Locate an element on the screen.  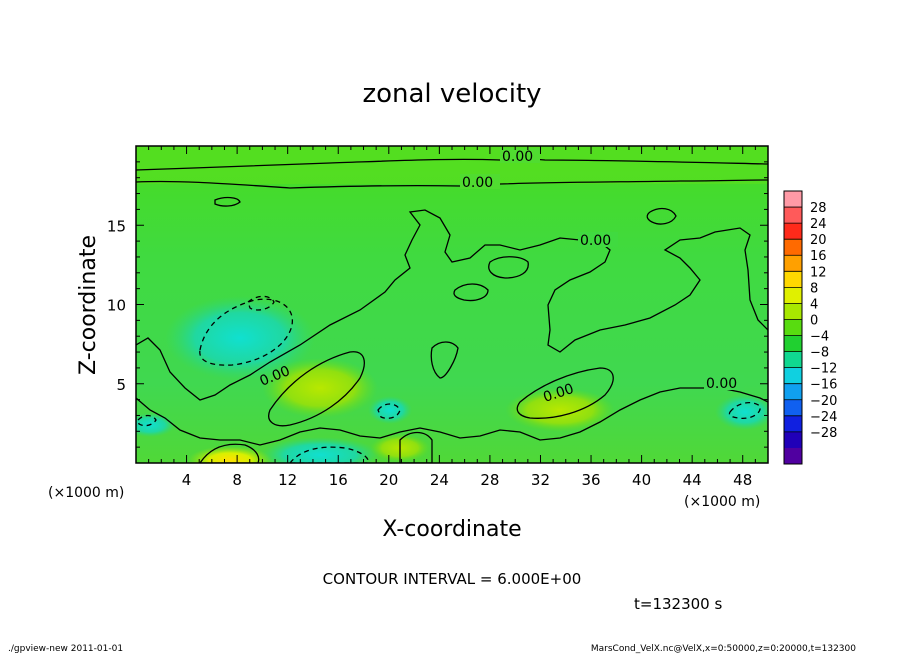
colorbar-frame is located at coordinates (793, 327).